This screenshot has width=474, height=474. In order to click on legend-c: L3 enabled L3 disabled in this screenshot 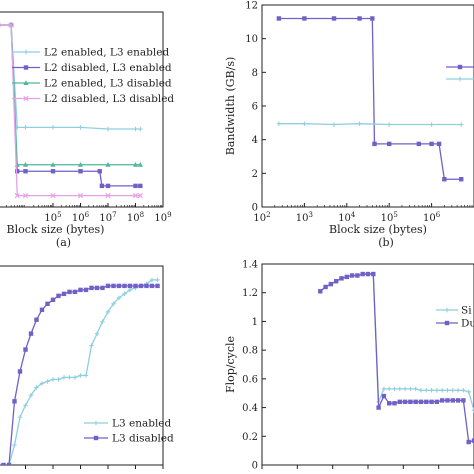, I will do `click(129, 431)`.